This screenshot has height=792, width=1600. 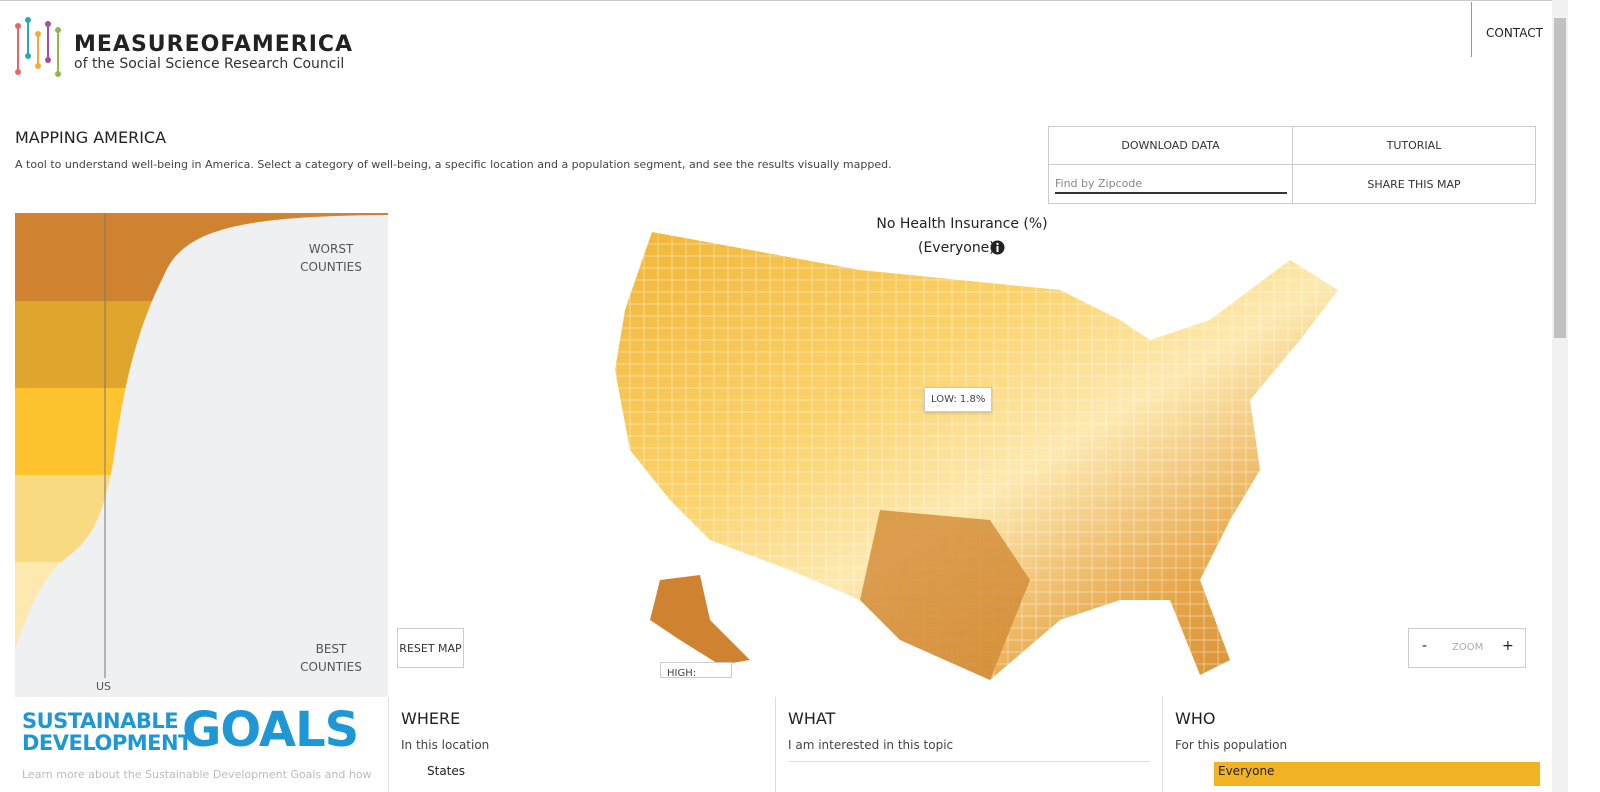 What do you see at coordinates (331, 658) in the screenshot?
I see `best-label: BEST COUNTIES` at bounding box center [331, 658].